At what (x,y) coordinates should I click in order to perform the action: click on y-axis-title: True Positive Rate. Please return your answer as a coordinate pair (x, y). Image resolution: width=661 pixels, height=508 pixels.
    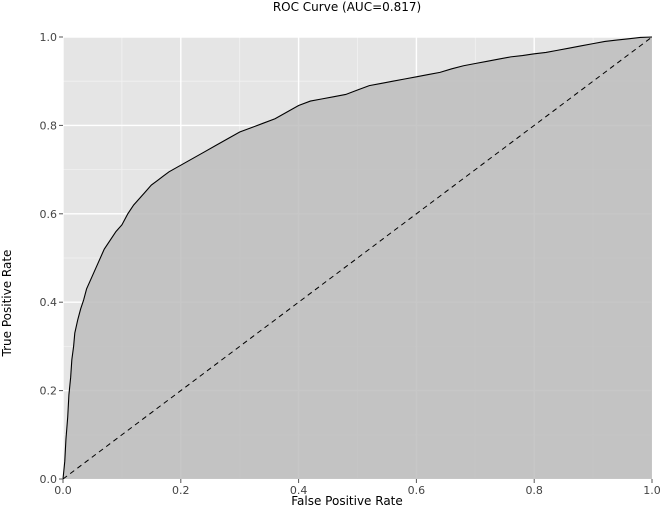
    Looking at the image, I should click on (7, 304).